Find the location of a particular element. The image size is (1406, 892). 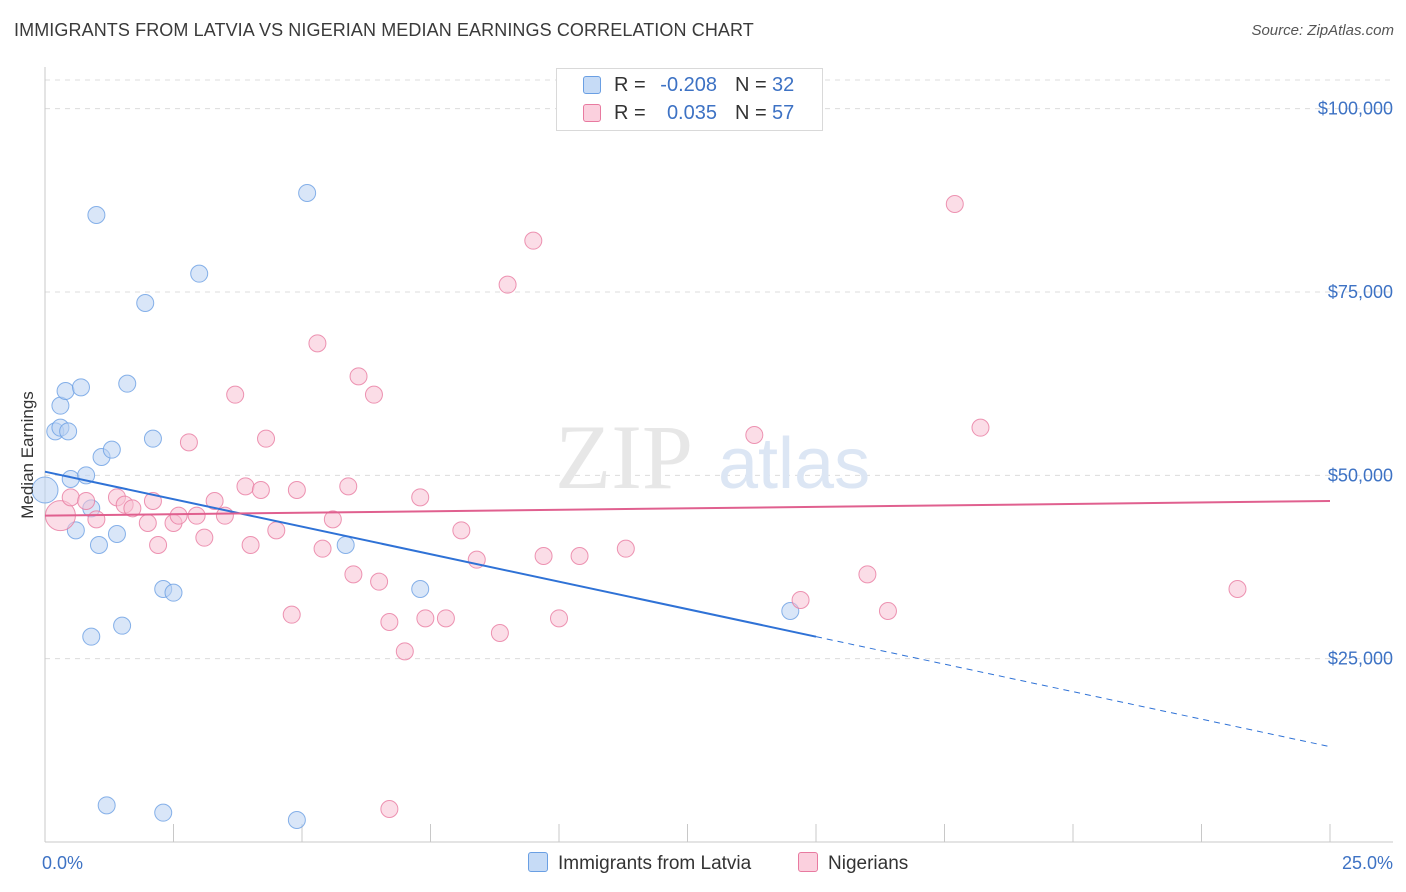

legend-label-latvia: Immigrants from Latvia is located at coordinates (655, 863).